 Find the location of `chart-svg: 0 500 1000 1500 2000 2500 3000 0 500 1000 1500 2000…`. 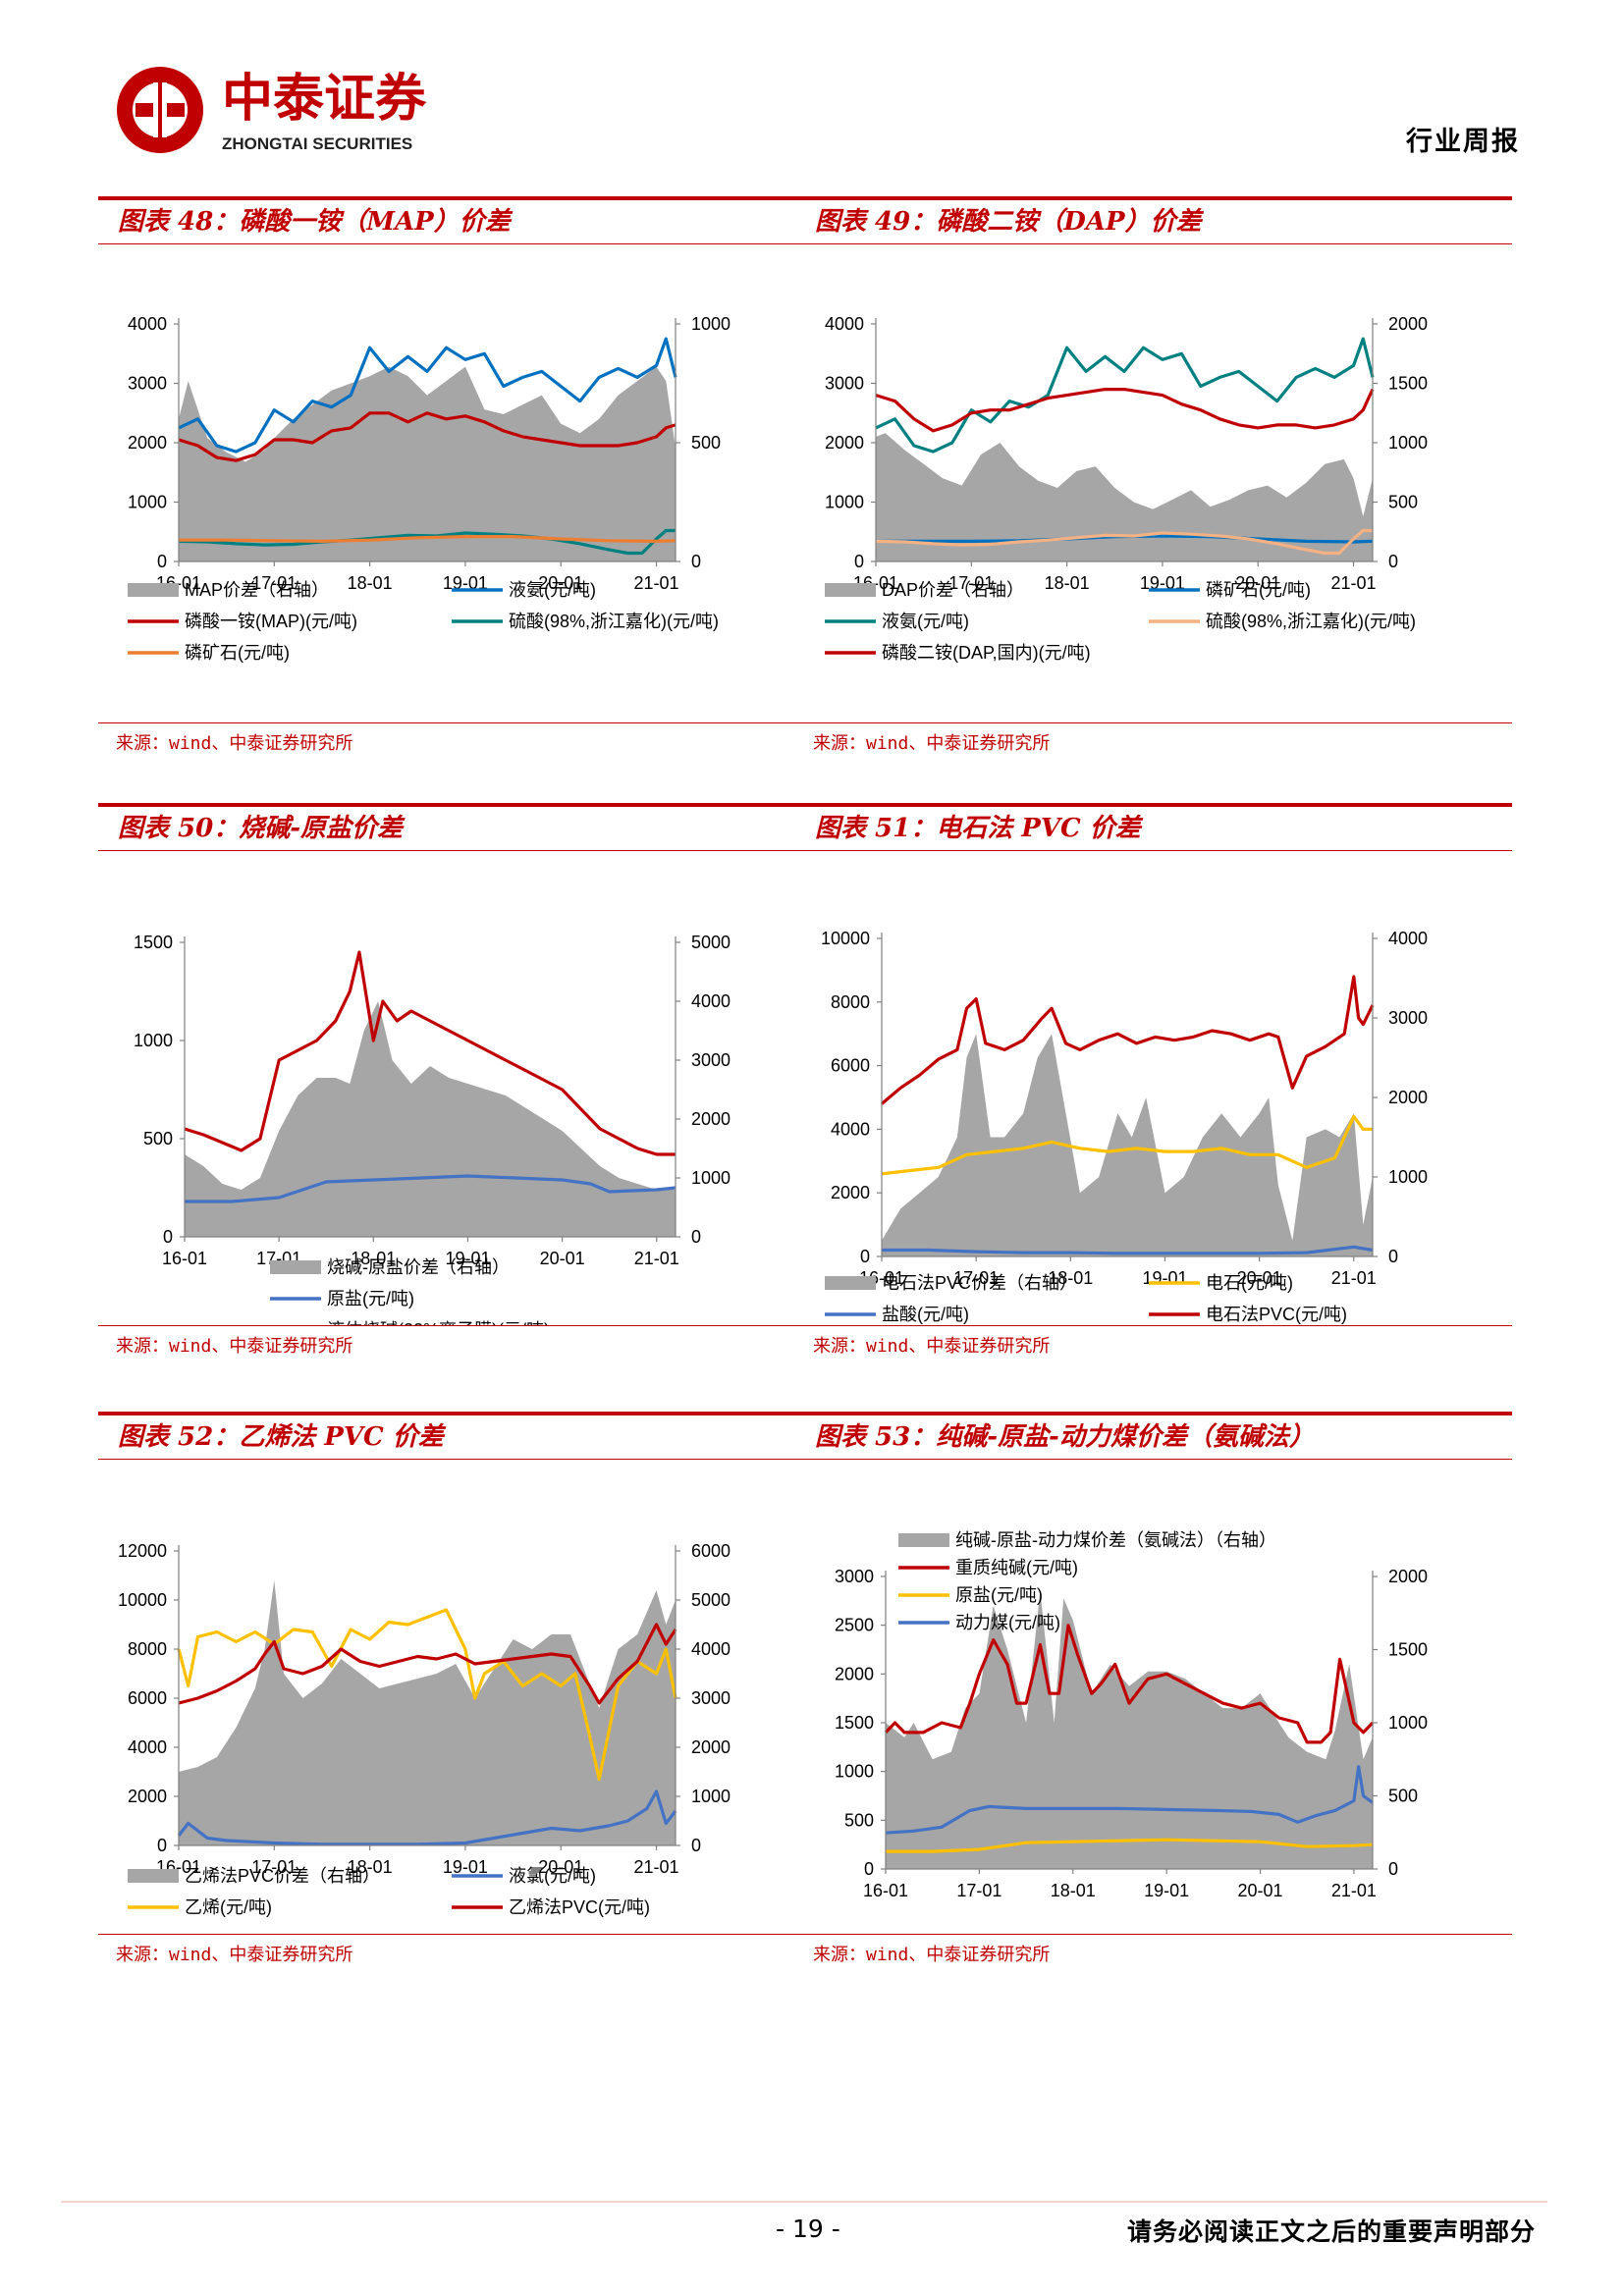

chart-svg: 0 500 1000 1500 2000 2500 3000 0 500 1000 1500 2000… is located at coordinates (1131, 1715).